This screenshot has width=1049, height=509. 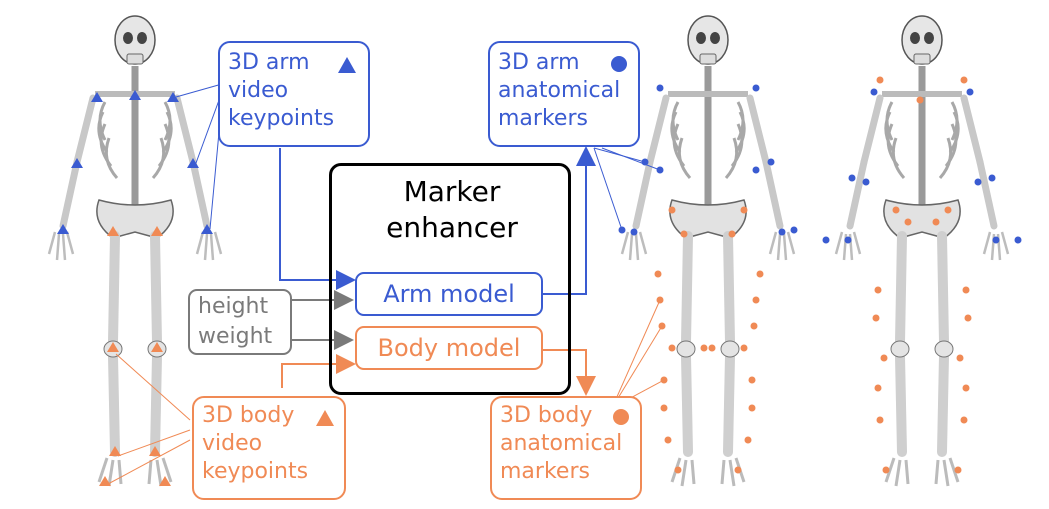 What do you see at coordinates (199, 156) in the screenshot?
I see `arm-video-connectors` at bounding box center [199, 156].